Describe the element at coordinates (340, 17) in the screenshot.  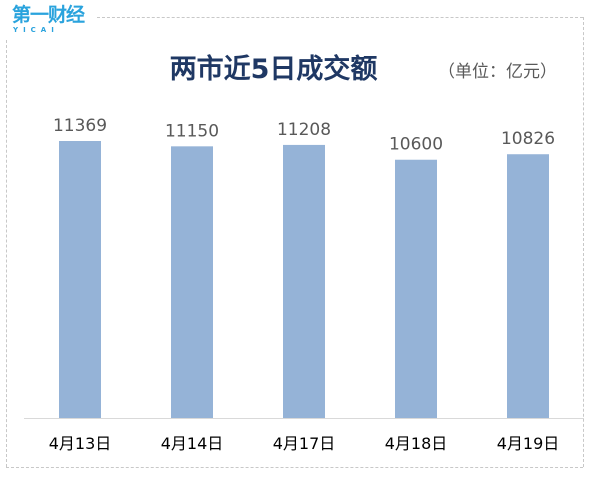
I see `frame-border-top` at that location.